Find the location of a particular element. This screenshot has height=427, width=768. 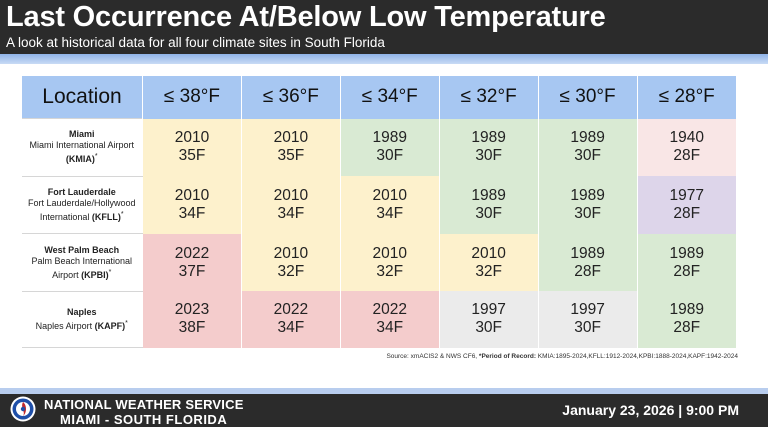

airport-name: Fort Lauderdale/Hollywood International is located at coordinates (81, 209).